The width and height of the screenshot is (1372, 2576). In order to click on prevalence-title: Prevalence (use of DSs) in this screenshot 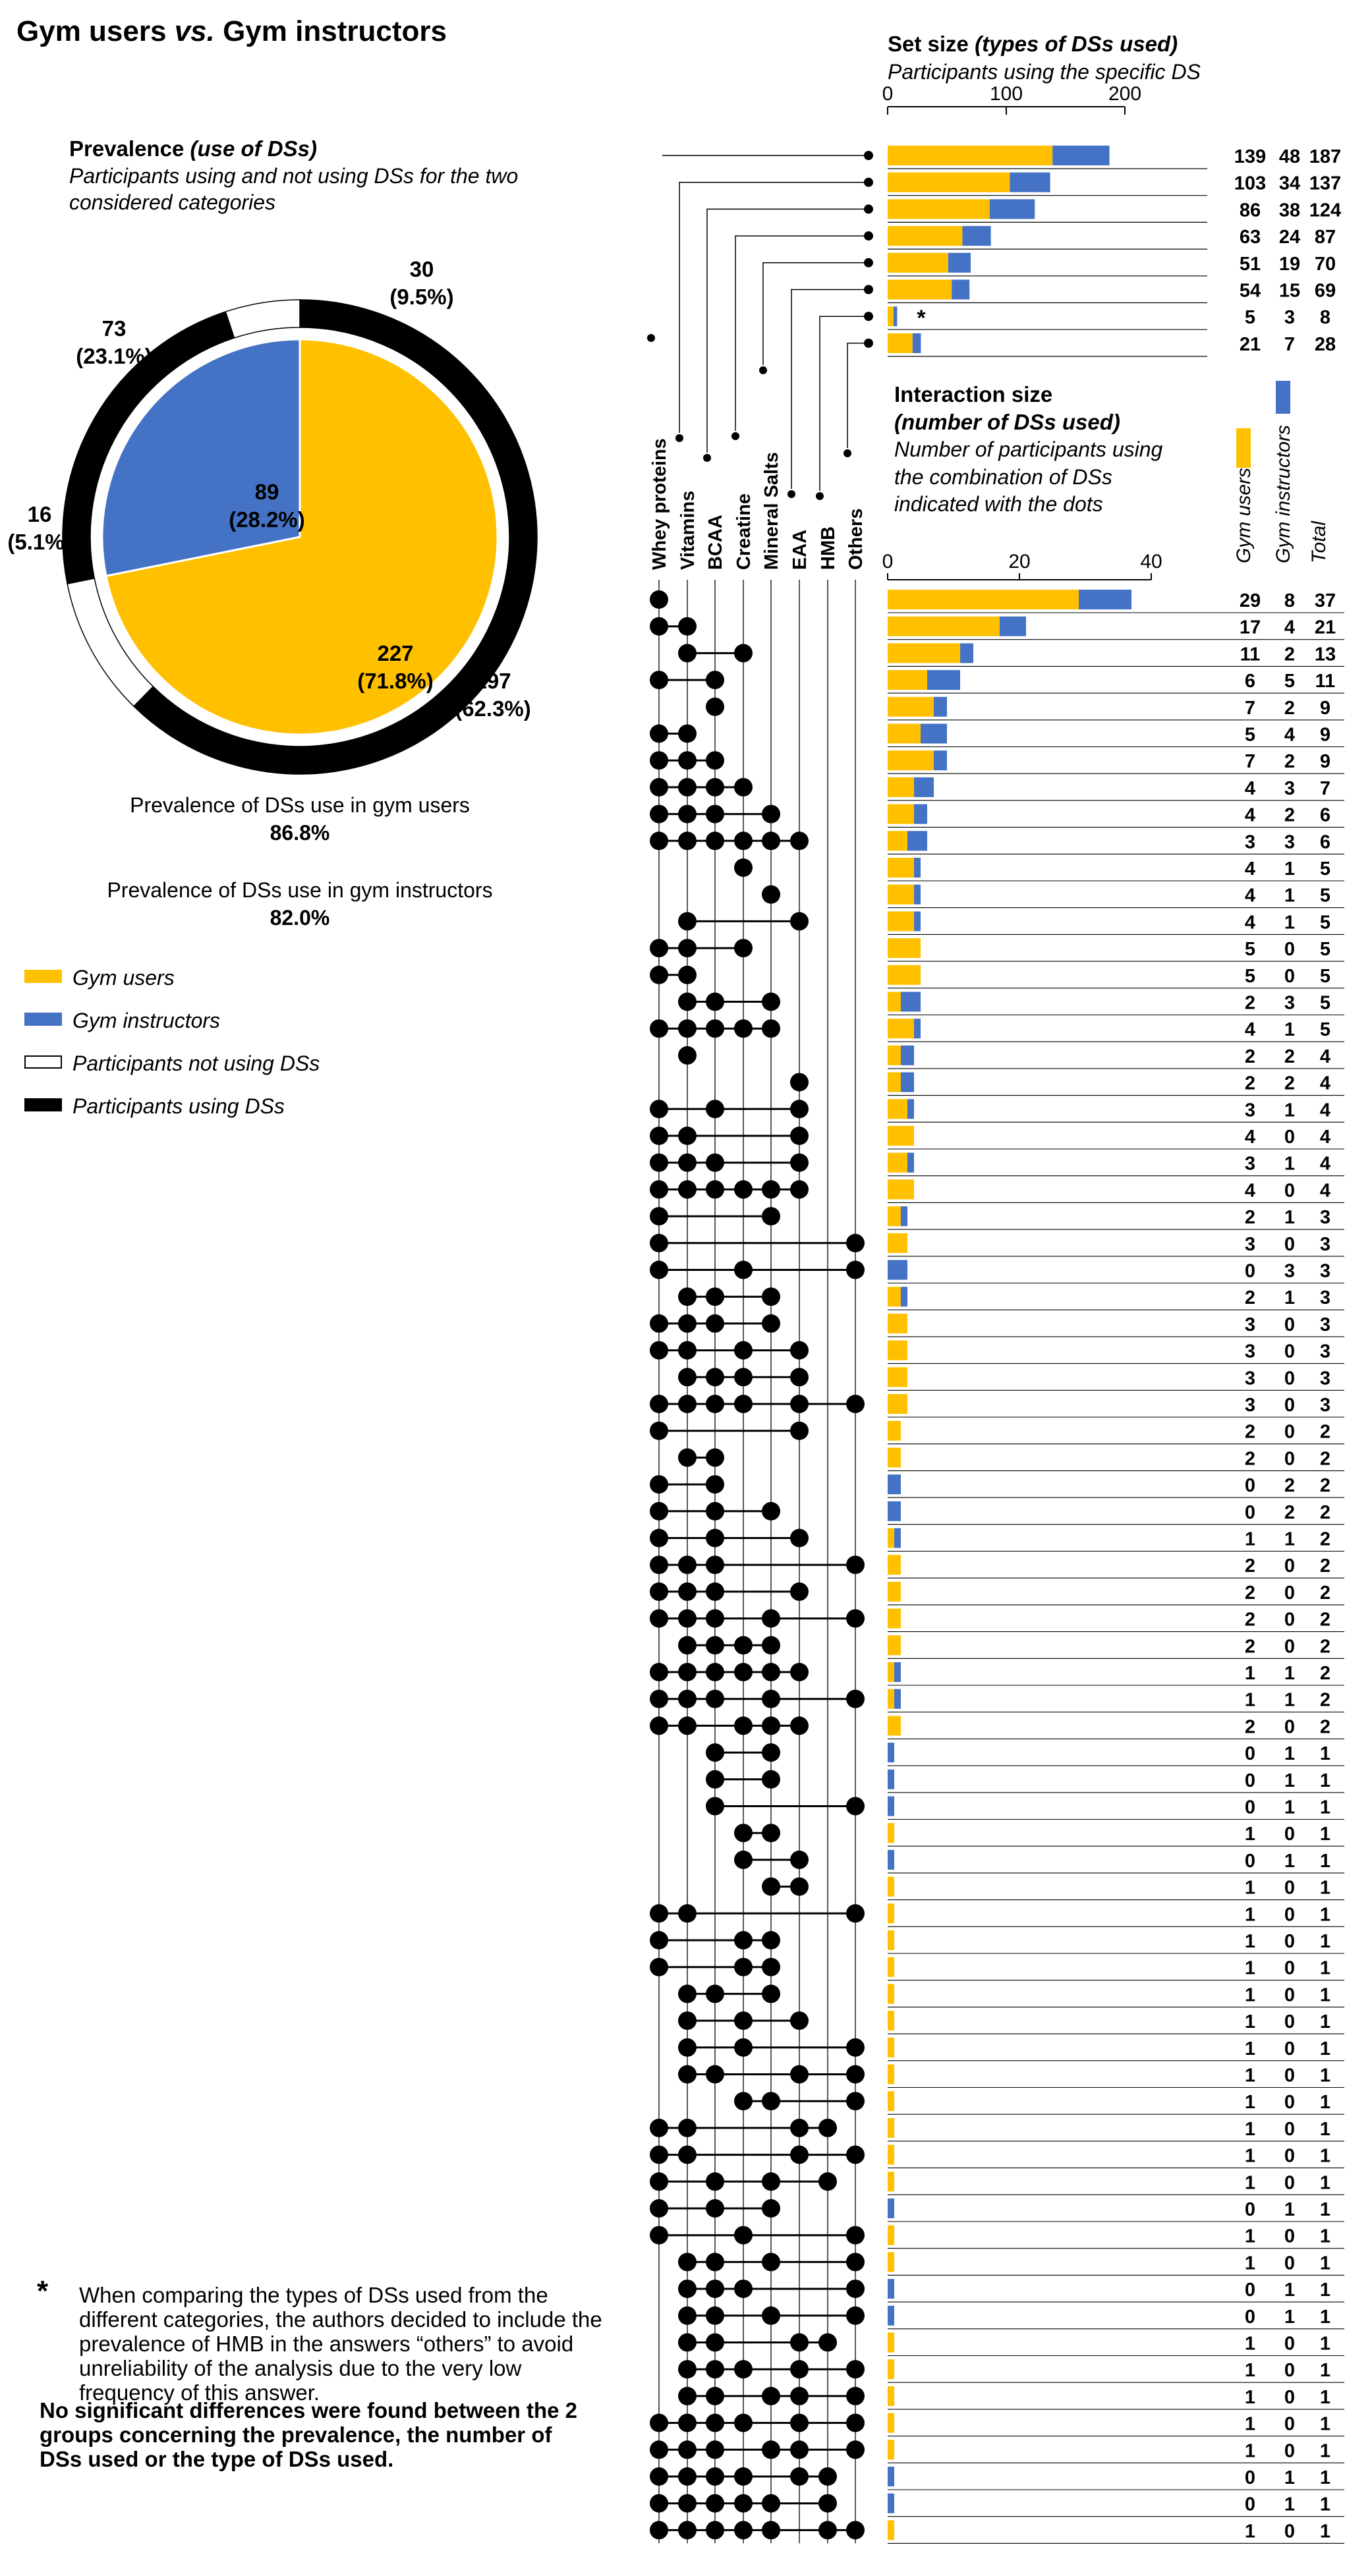, I will do `click(193, 148)`.